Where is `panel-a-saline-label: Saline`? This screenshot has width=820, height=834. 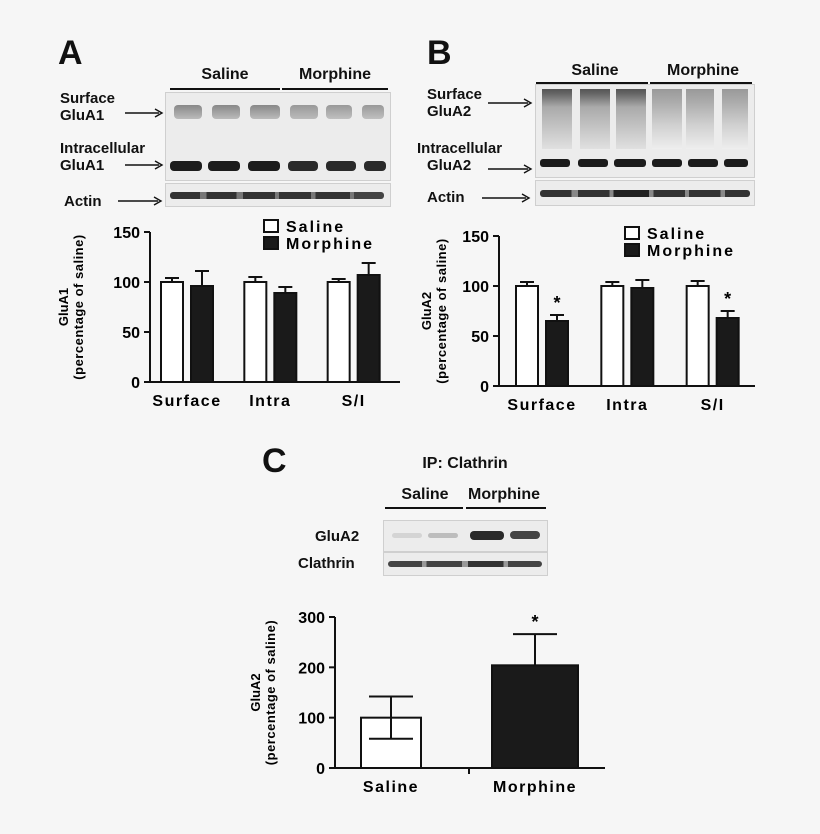
panel-a-saline-label: Saline is located at coordinates (225, 74).